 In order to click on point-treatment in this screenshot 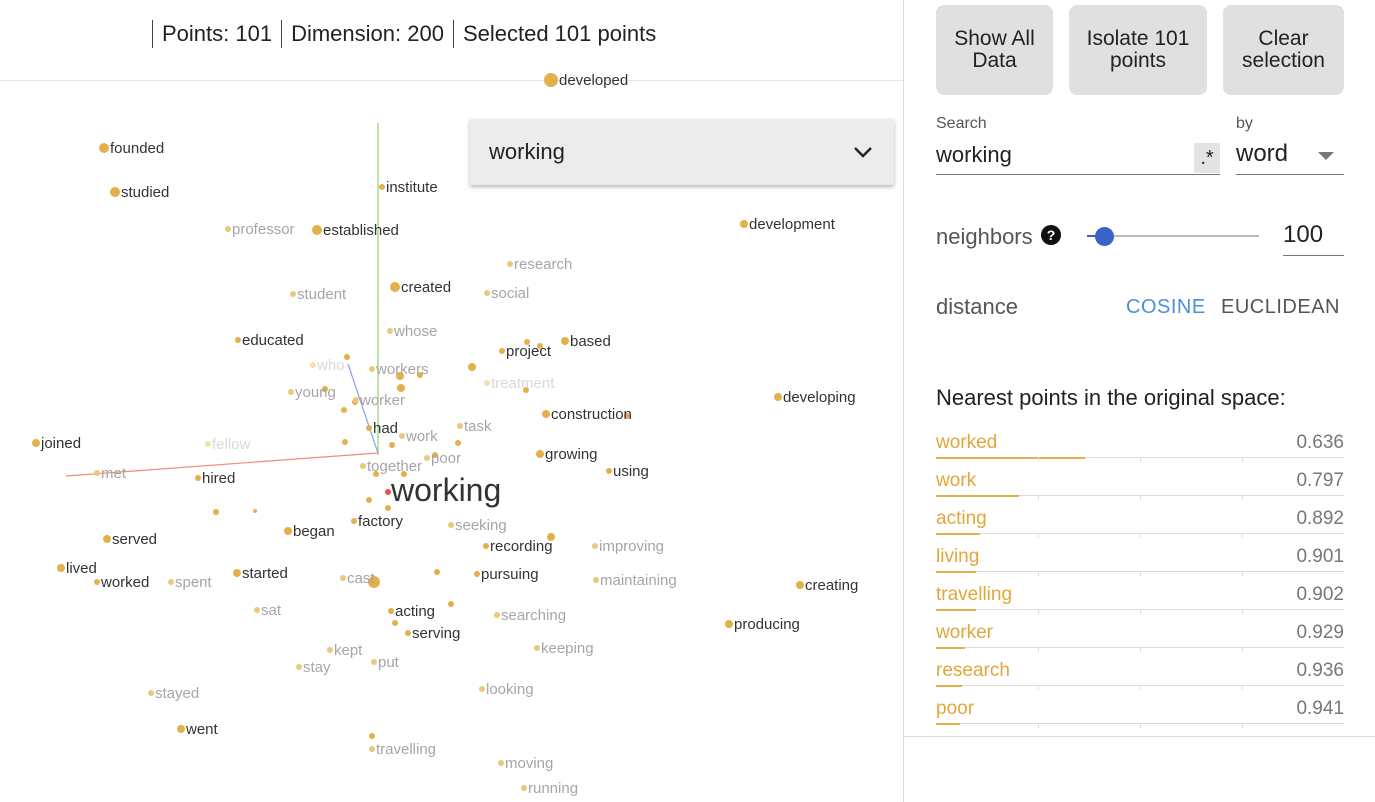, I will do `click(487, 383)`.